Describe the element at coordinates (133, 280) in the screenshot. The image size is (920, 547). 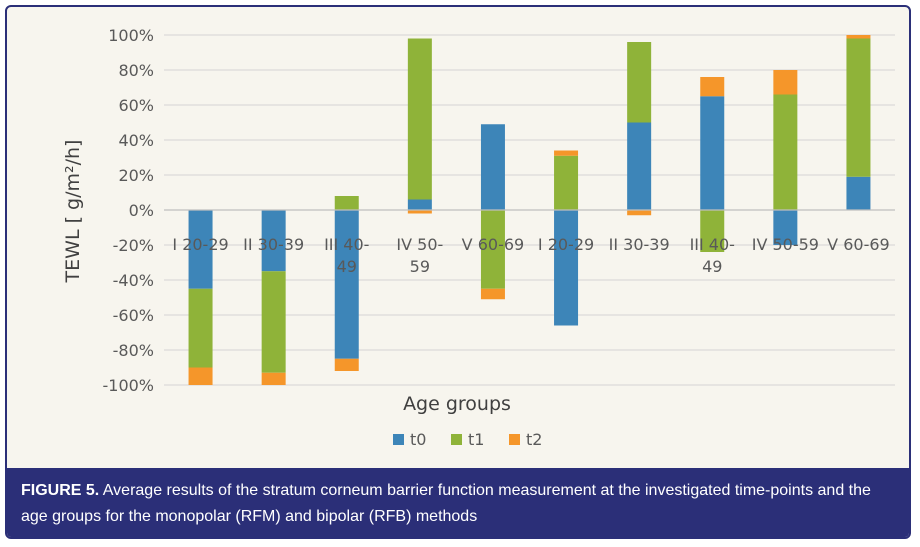
I see `y-tick-label: -40%` at that location.